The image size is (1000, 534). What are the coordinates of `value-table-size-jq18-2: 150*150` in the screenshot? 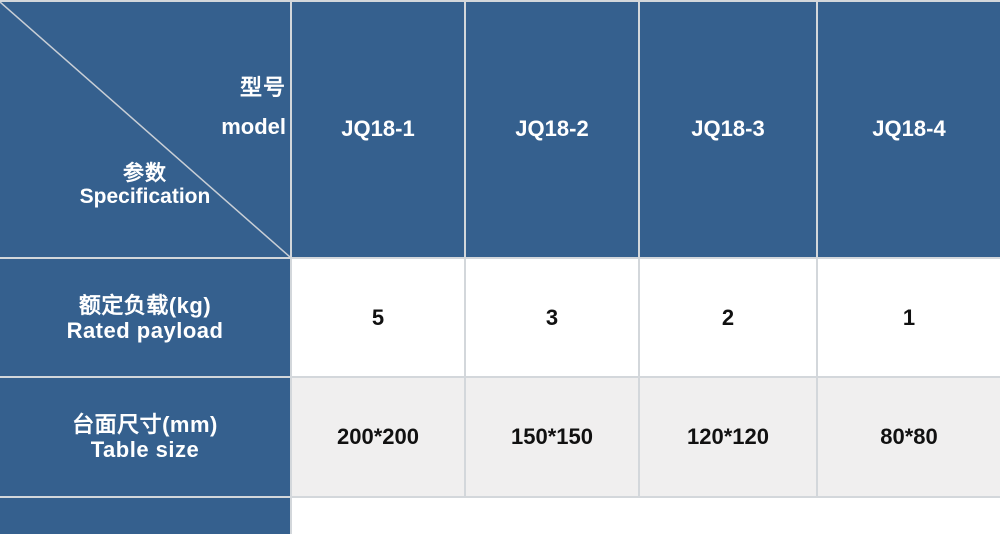 It's located at (552, 437).